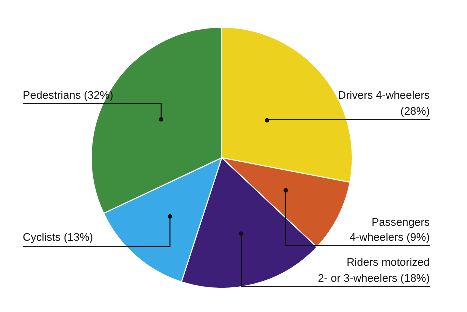  Describe the element at coordinates (384, 104) in the screenshot. I see `slice-label: Drivers 4-wheelers (28%)` at that location.